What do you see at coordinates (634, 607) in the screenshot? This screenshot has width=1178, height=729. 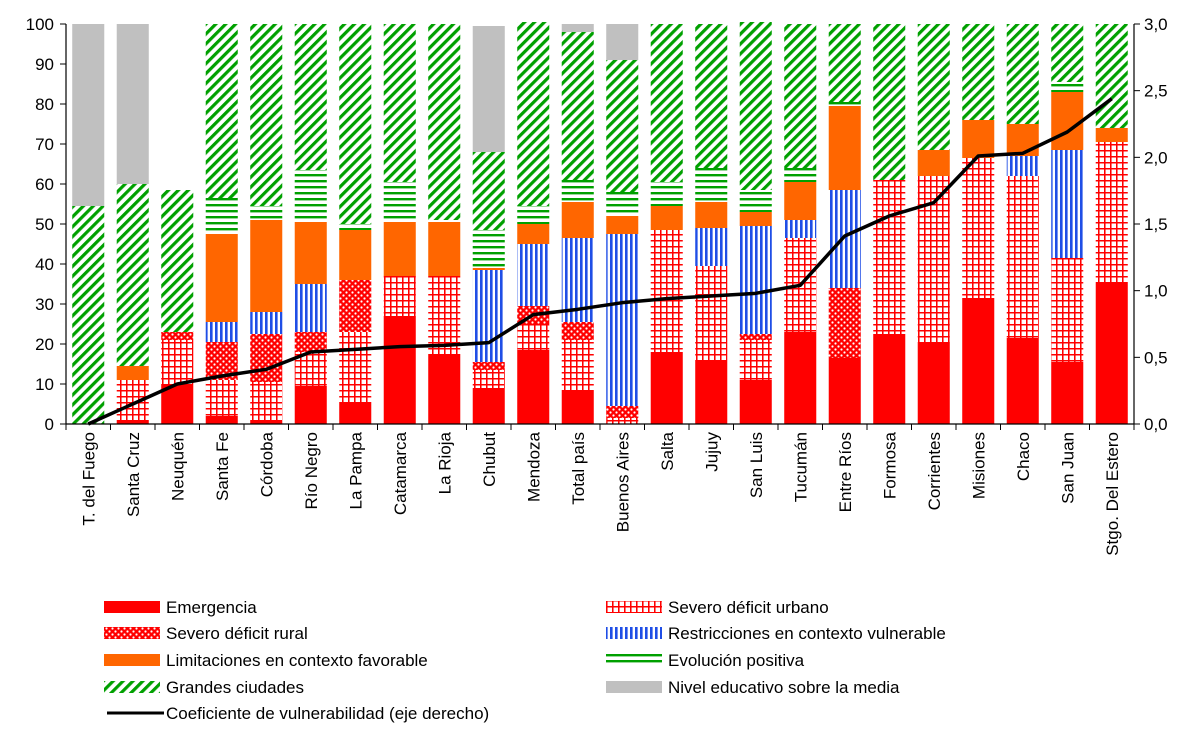 I see `legend-swatch-sev_urbano` at bounding box center [634, 607].